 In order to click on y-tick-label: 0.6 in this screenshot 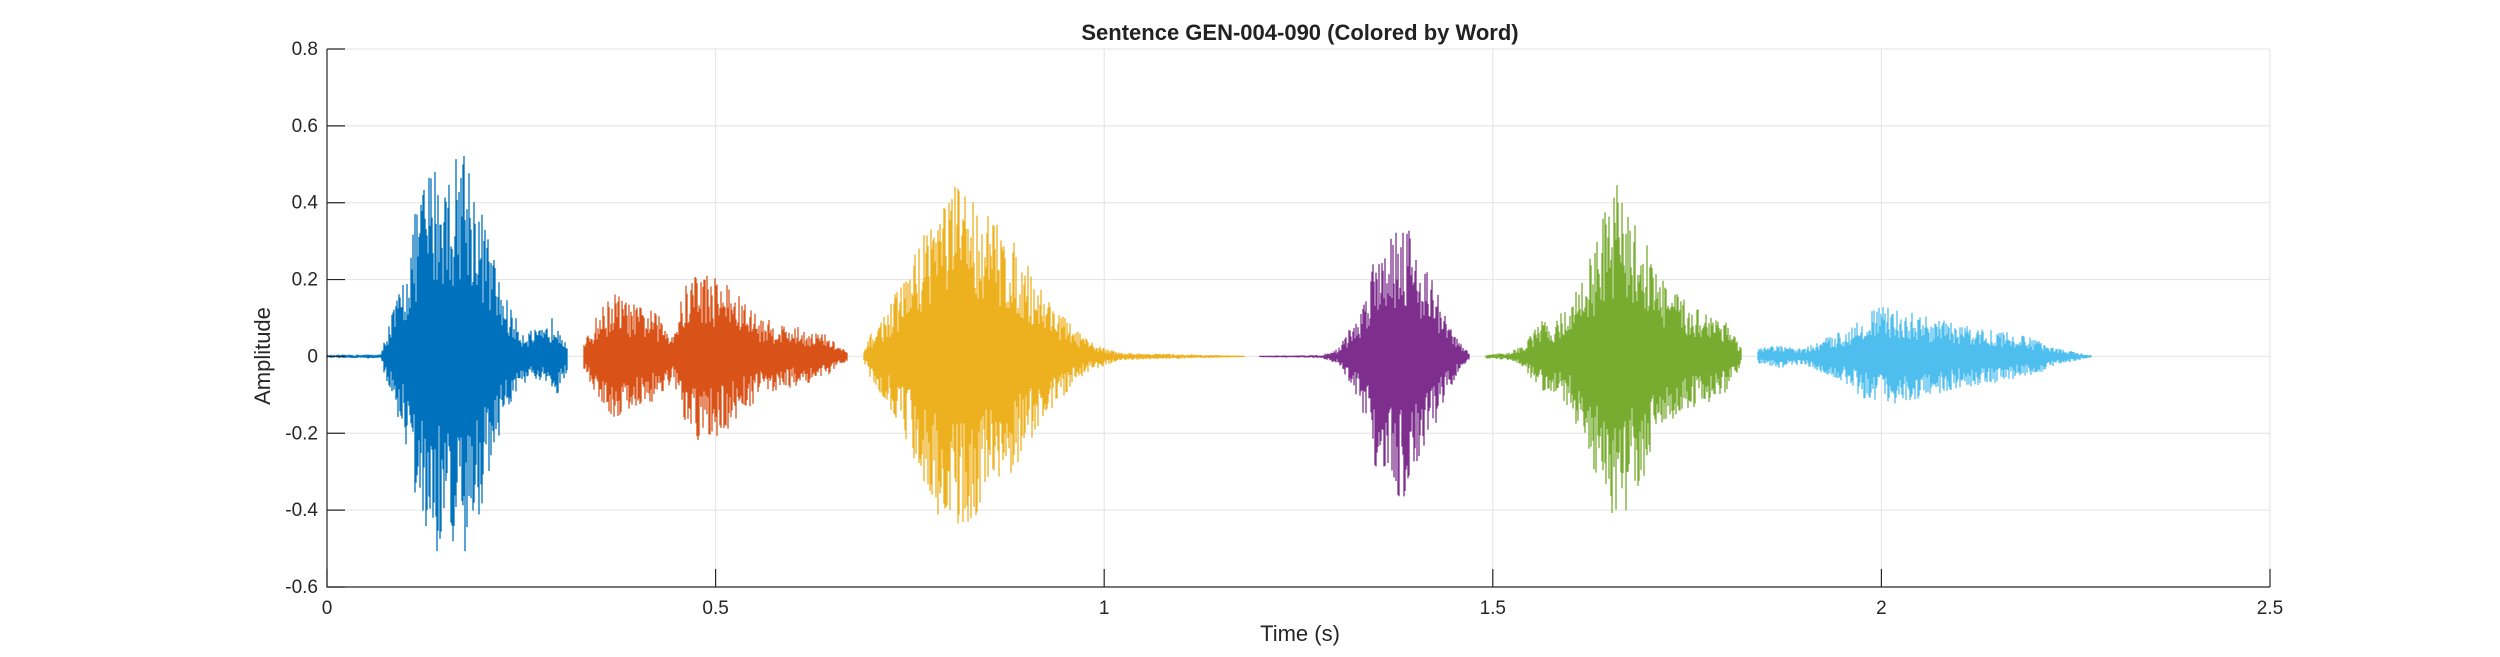, I will do `click(305, 126)`.